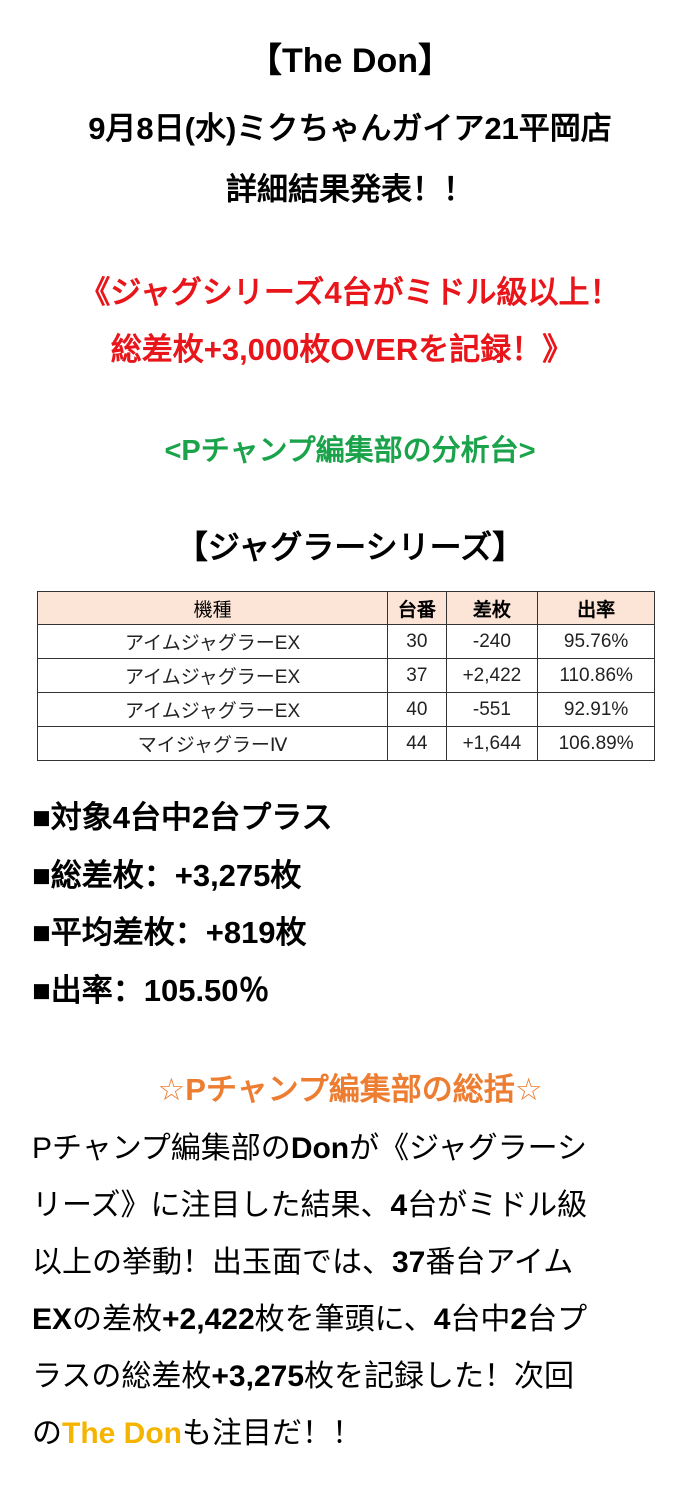 Image resolution: width=700 pixels, height=1493 pixels. What do you see at coordinates (417, 675) in the screenshot?
I see `cell-number: 37` at bounding box center [417, 675].